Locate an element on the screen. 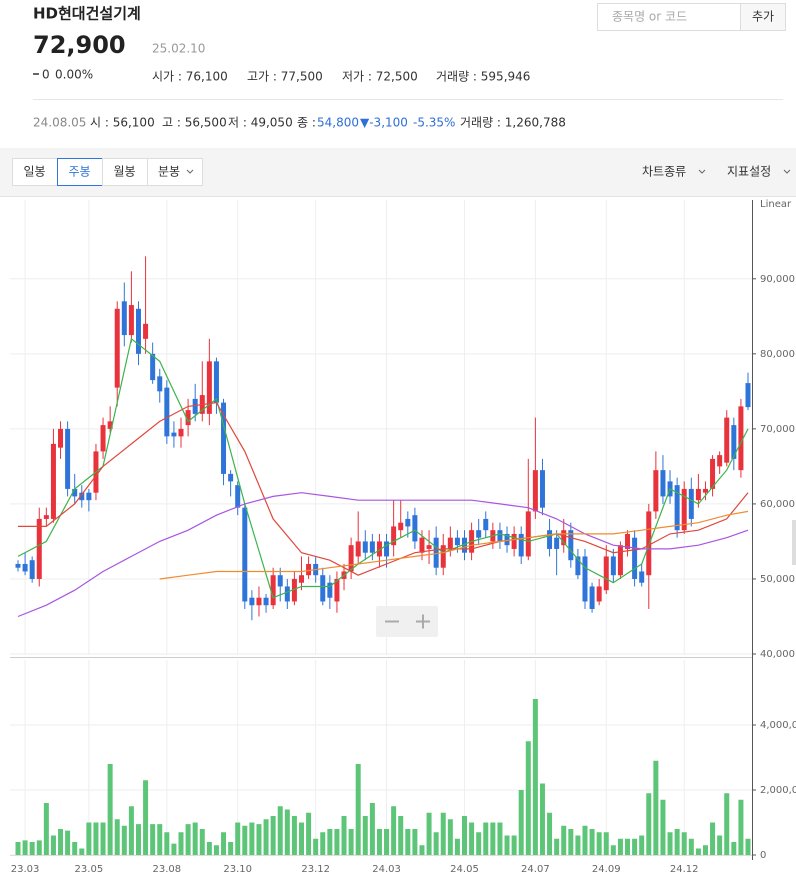 The width and height of the screenshot is (796, 880). indicator-button: 지표설정 is located at coordinates (749, 172).